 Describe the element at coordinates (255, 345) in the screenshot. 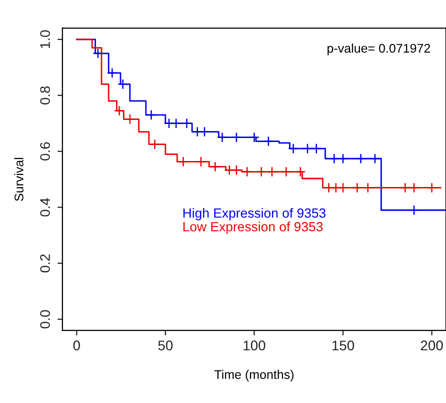

I see `x-tick-label: 100` at that location.